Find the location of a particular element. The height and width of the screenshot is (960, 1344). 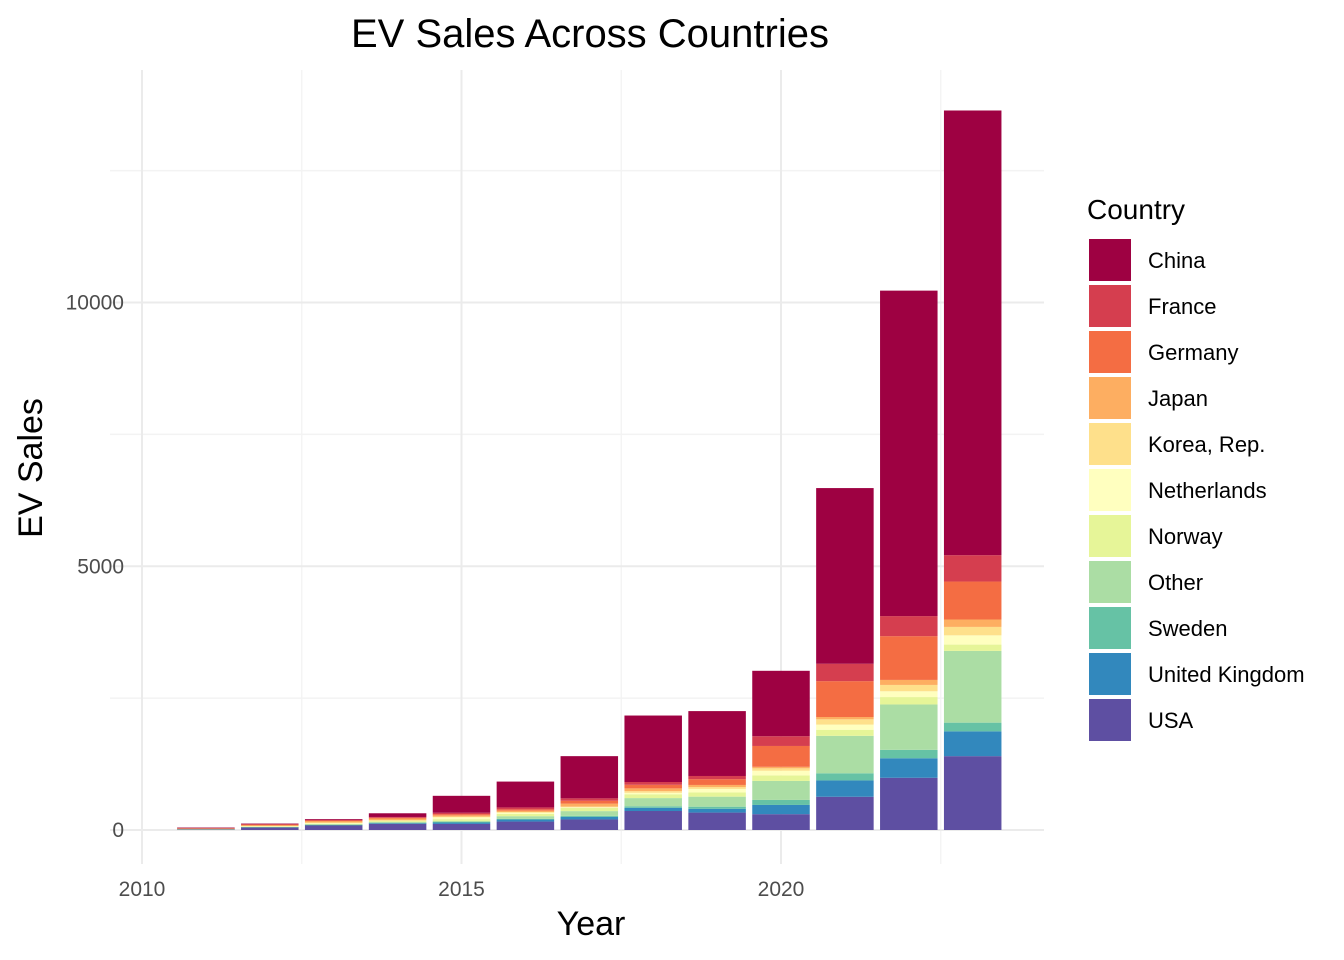

chart-title: EV Sales Across Countries is located at coordinates (590, 34).